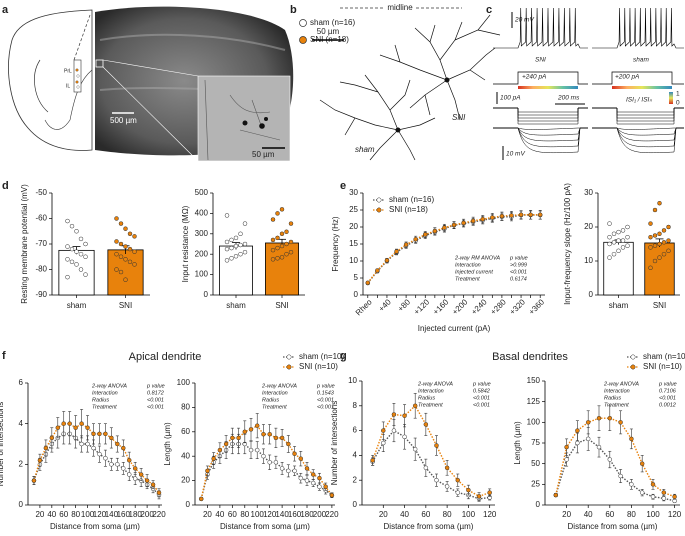  What do you see at coordinates (638, 28) in the screenshot?
I see `voltage-trace` at bounding box center [638, 28].